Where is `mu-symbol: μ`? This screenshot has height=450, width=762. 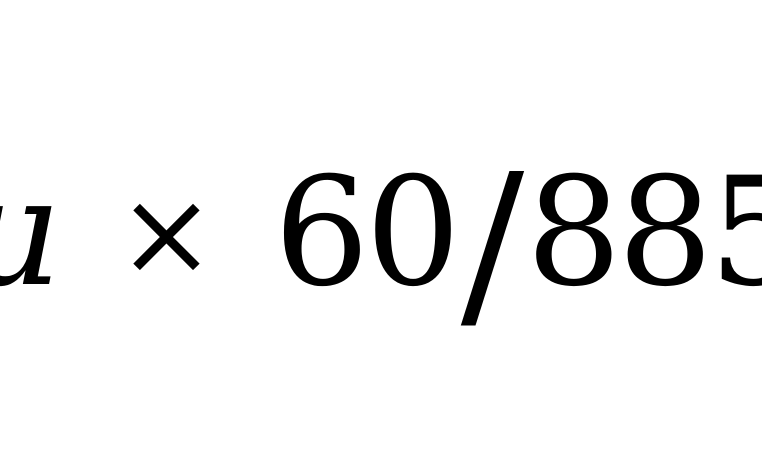
mu-symbol: μ is located at coordinates (29, 233).